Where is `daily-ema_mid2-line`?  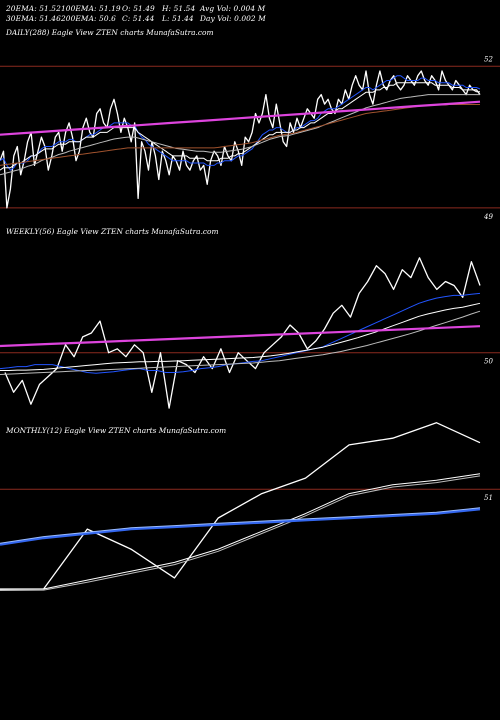
daily-ema_mid2-line is located at coordinates (240, 135).